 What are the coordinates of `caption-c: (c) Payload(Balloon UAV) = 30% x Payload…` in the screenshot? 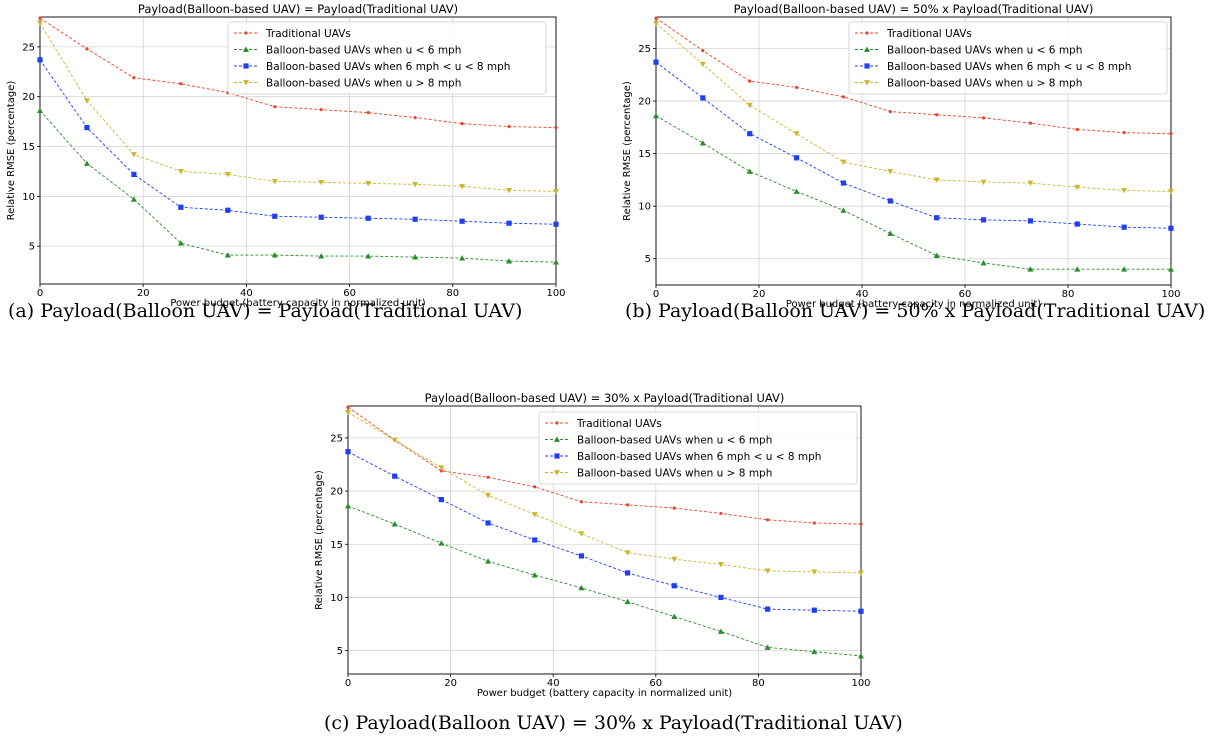 It's located at (613, 723).